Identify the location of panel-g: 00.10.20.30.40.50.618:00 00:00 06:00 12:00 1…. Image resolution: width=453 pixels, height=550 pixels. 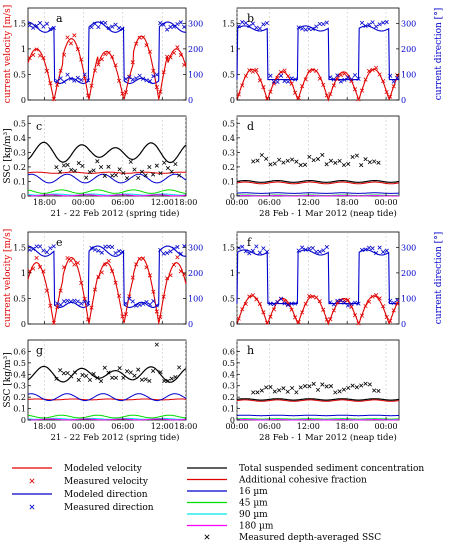
(105, 391).